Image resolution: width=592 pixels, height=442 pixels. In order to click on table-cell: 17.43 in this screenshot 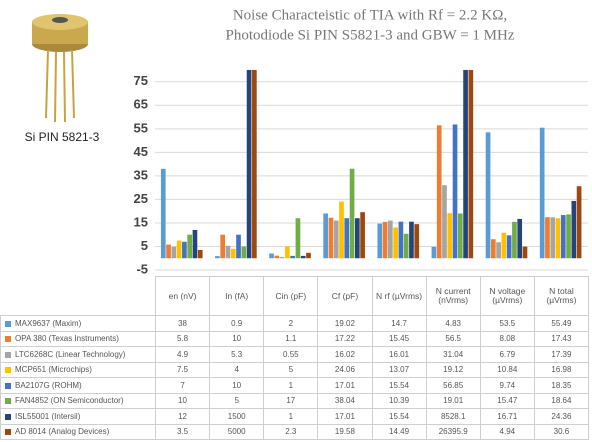, I will do `click(561, 338)`.